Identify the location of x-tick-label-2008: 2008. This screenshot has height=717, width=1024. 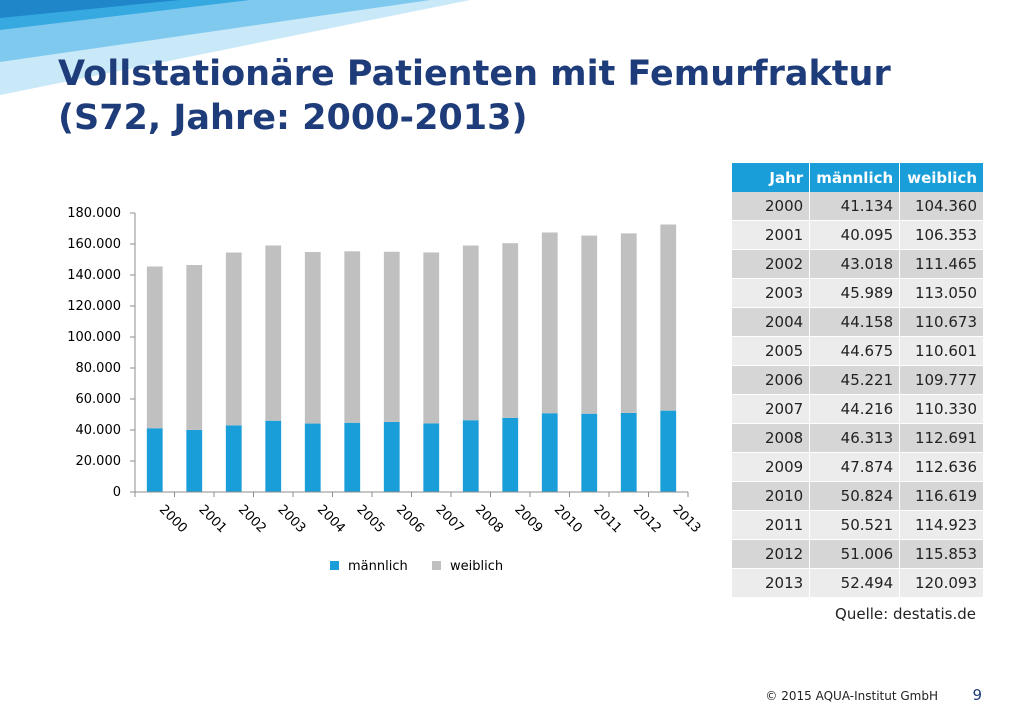
(489, 519).